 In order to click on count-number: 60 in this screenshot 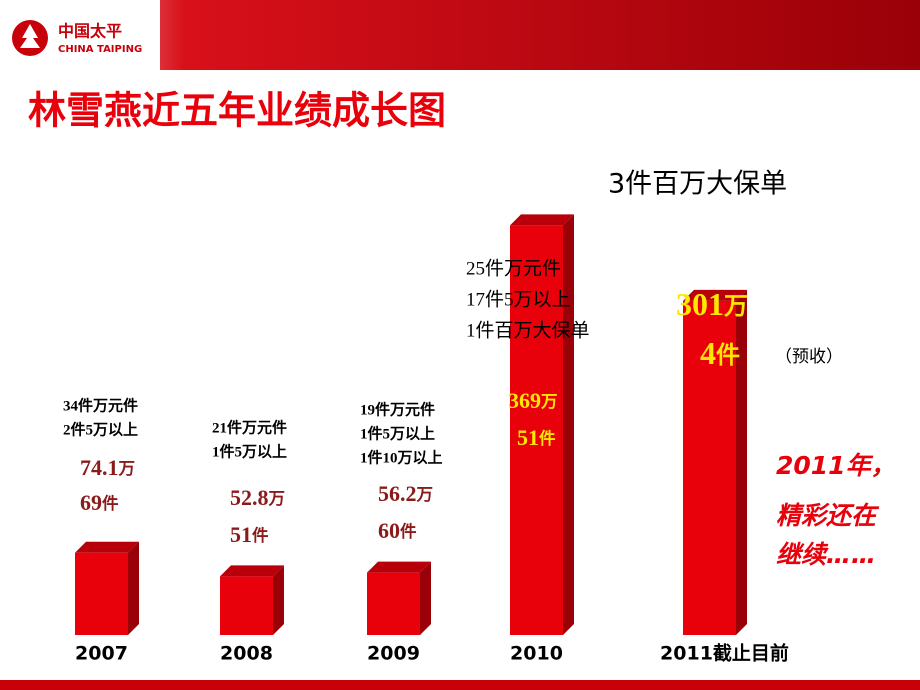, I will do `click(389, 530)`.